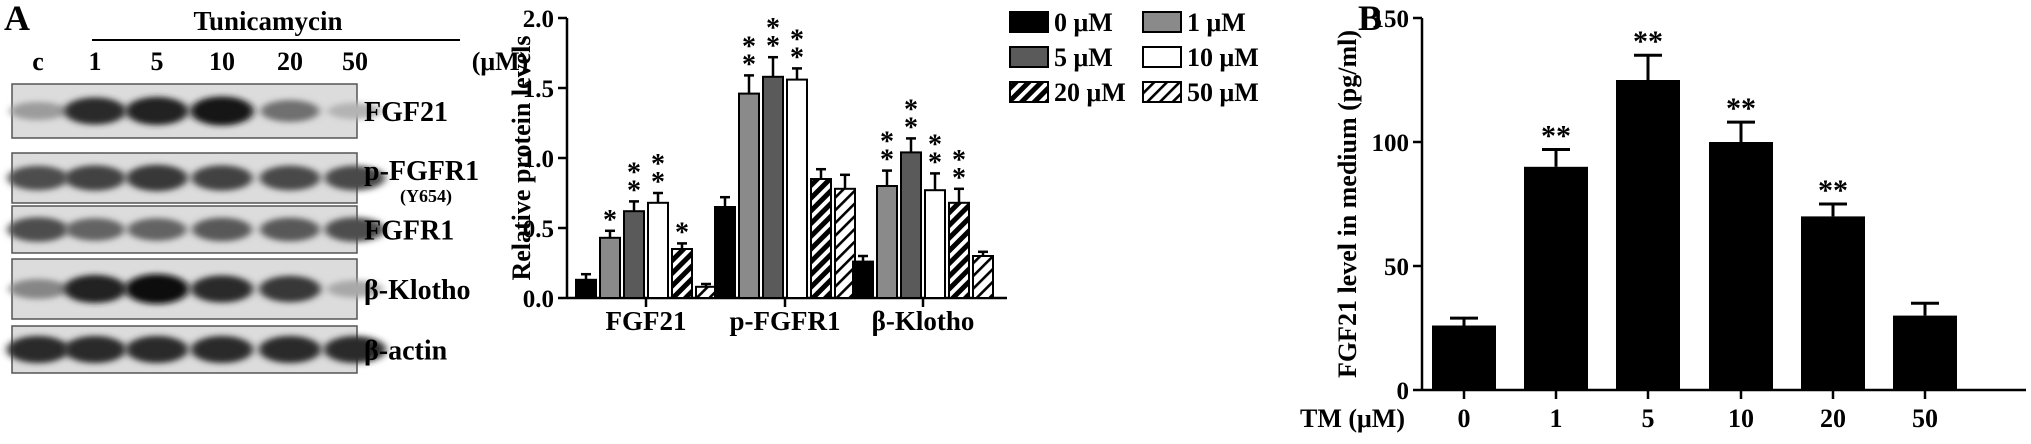  I want to click on blot-row: FGF21, so click(228, 111).